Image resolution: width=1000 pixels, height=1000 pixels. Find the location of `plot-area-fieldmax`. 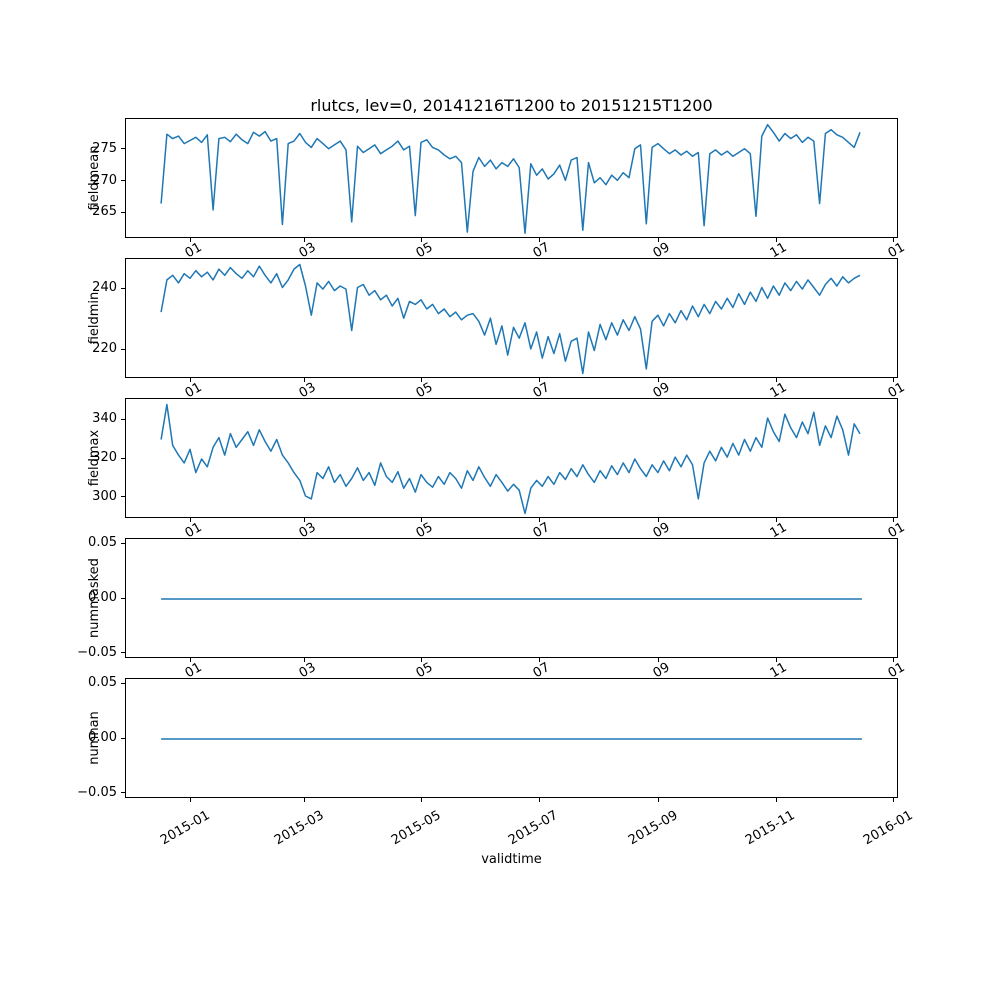

plot-area-fieldmax is located at coordinates (510, 459).